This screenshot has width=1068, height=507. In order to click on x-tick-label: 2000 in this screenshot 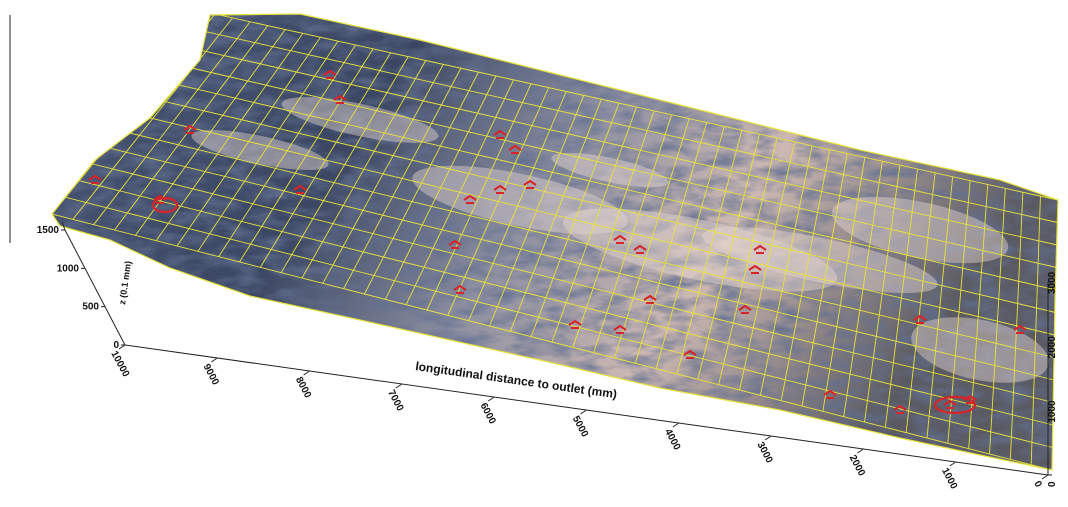, I will do `click(857, 465)`.